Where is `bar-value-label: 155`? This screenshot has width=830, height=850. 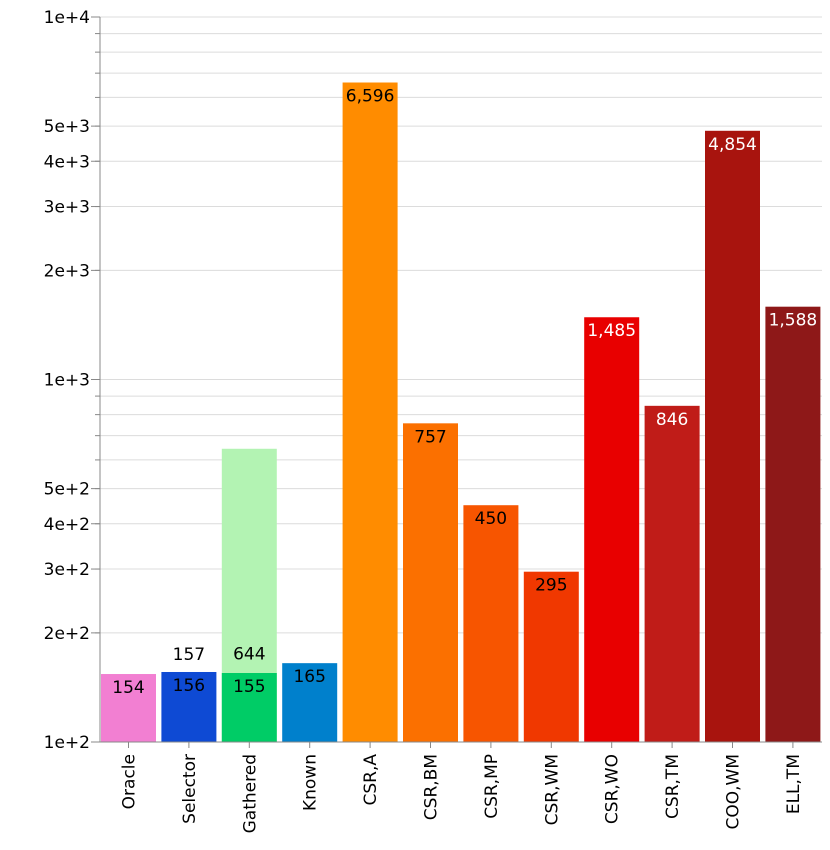 bar-value-label: 155 is located at coordinates (249, 687).